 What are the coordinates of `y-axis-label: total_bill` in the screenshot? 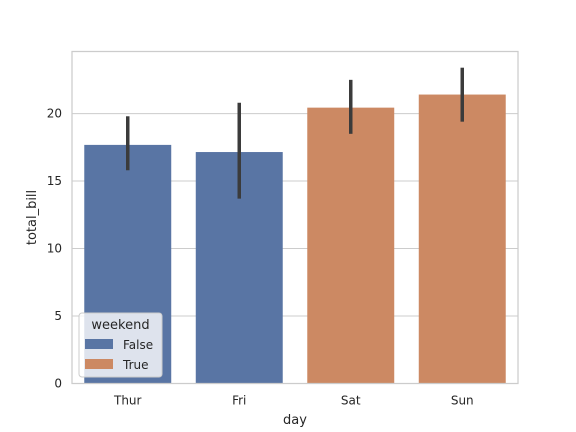 It's located at (32, 217).